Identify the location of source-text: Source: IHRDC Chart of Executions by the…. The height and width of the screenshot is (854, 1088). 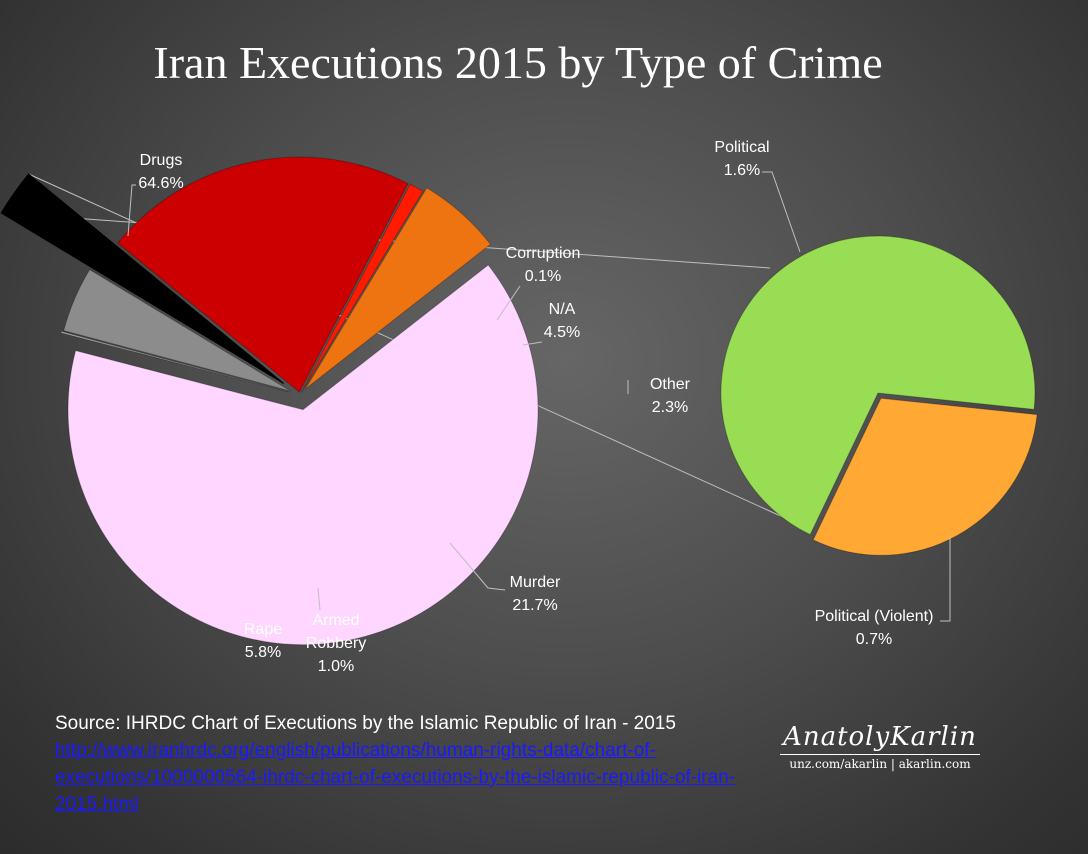
(365, 723).